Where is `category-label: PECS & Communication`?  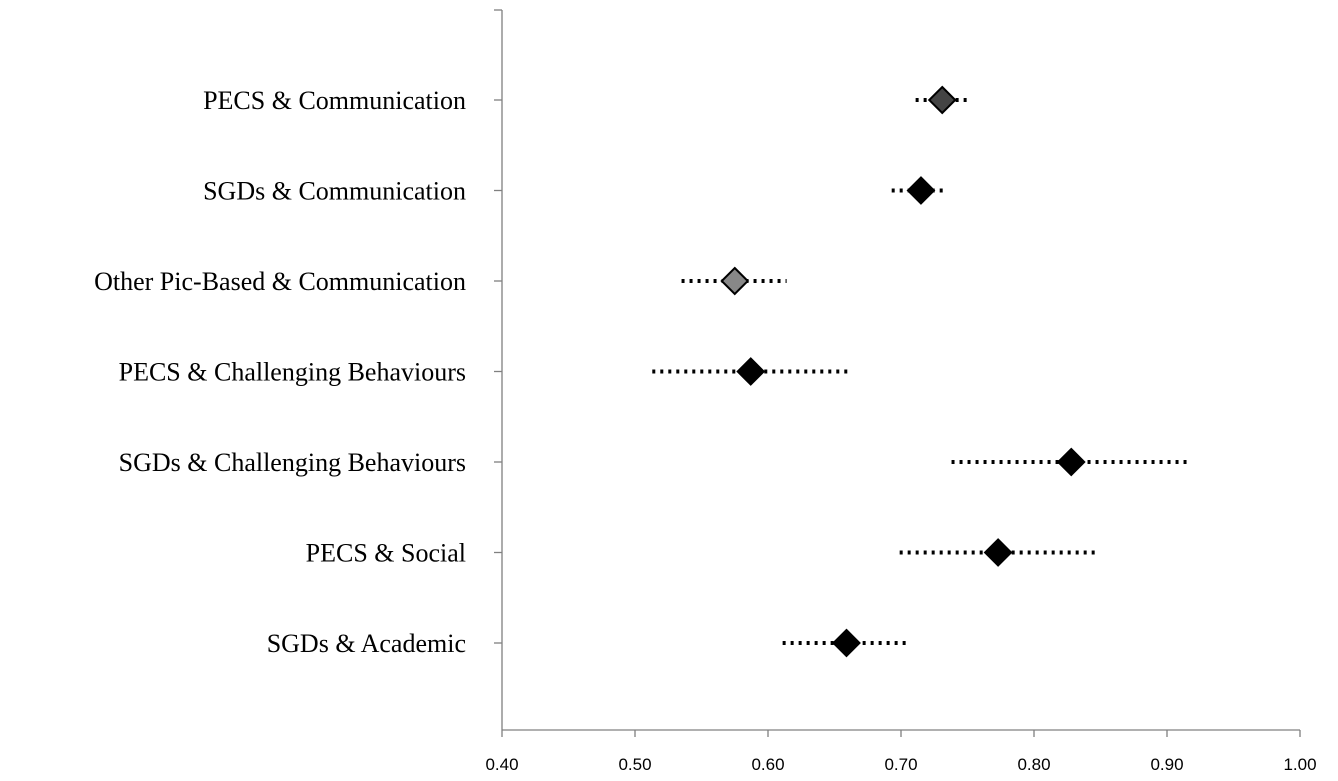 category-label: PECS & Communication is located at coordinates (334, 100).